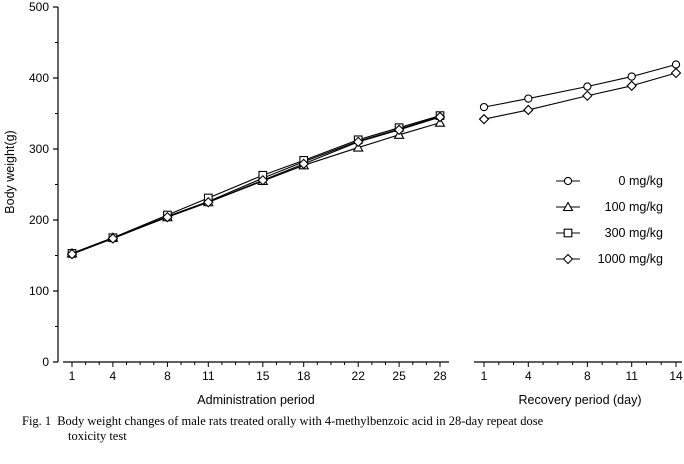 This screenshot has width=684, height=464. I want to click on legend-item-1000-mg-kg: 1000 mg/kg, so click(609, 259).